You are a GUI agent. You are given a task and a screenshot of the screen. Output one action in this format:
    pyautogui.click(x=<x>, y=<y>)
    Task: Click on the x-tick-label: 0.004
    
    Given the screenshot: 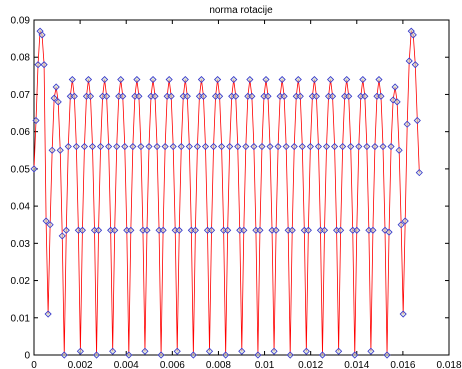 What is the action you would take?
    pyautogui.click(x=126, y=364)
    